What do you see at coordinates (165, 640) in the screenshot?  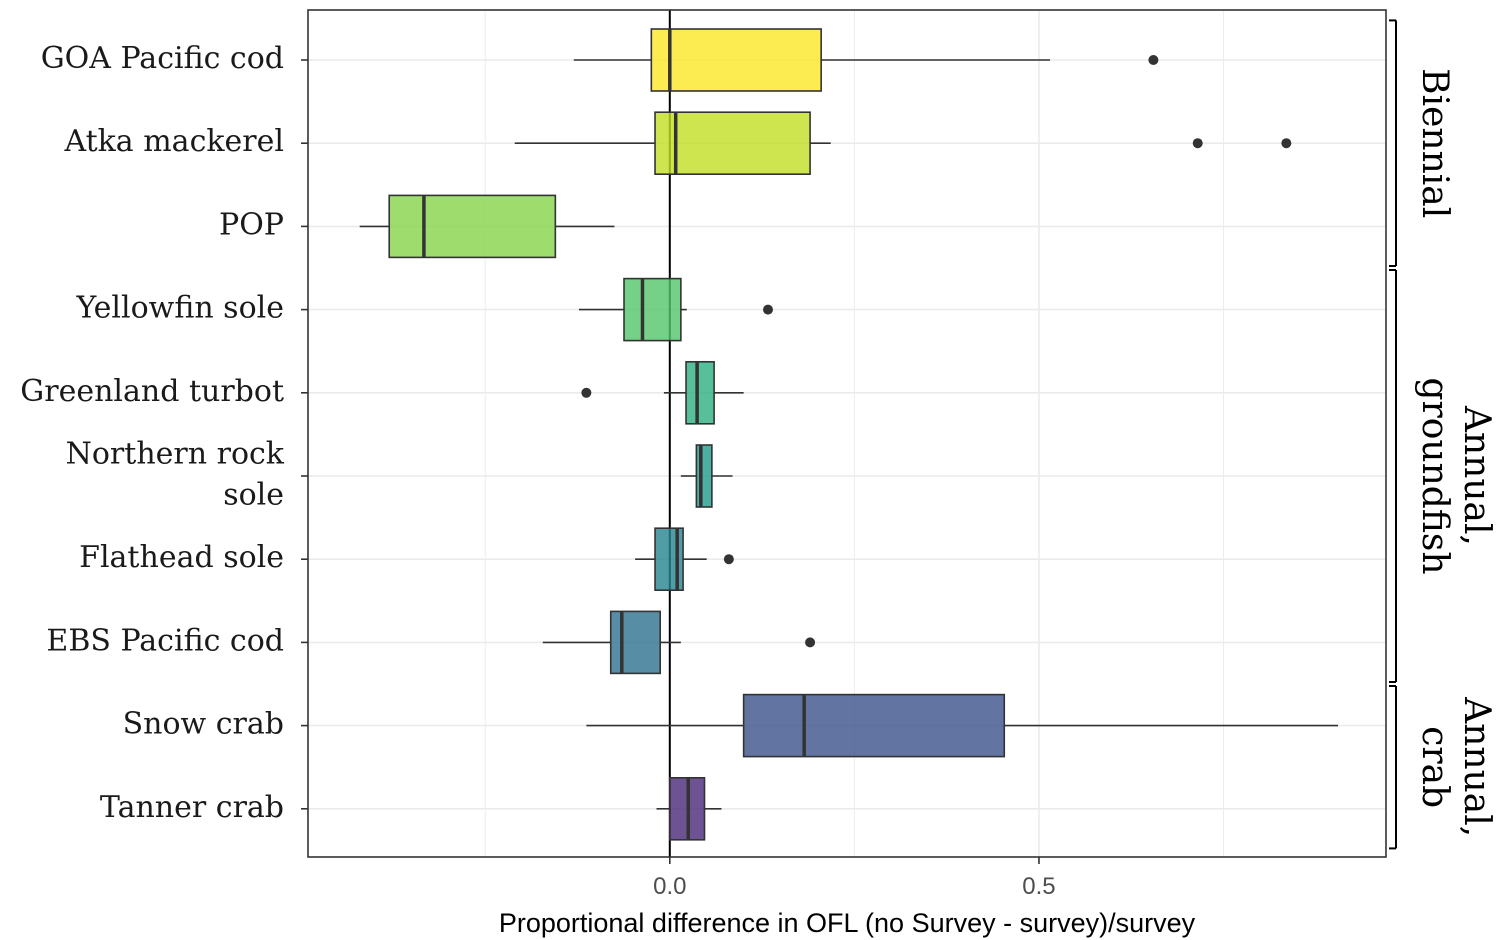 I see `y-axis-label: EBS Pacific cod` at bounding box center [165, 640].